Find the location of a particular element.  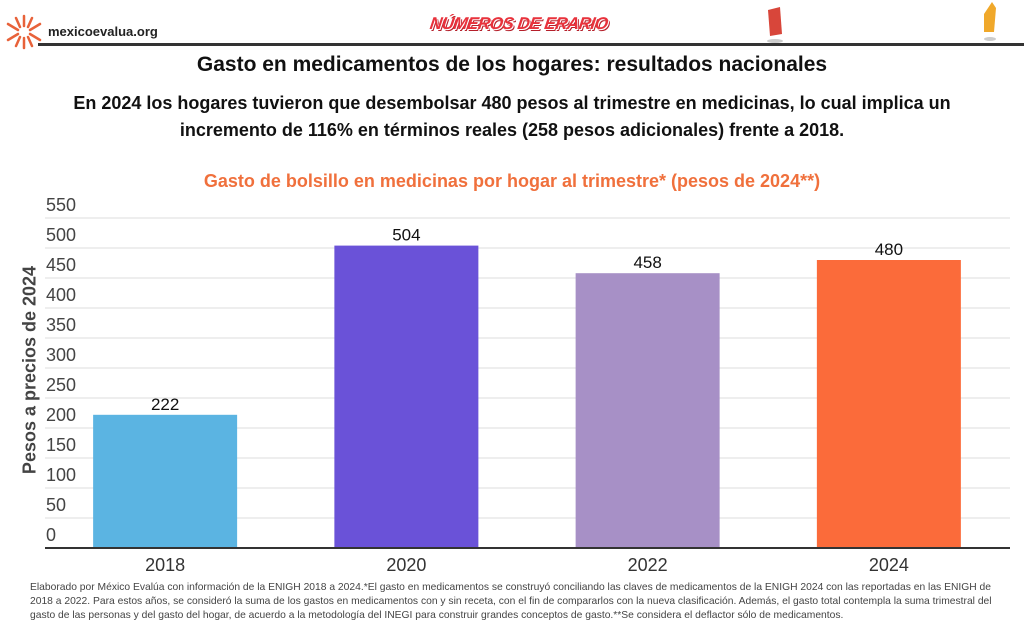

data-label: 222 is located at coordinates (165, 404).